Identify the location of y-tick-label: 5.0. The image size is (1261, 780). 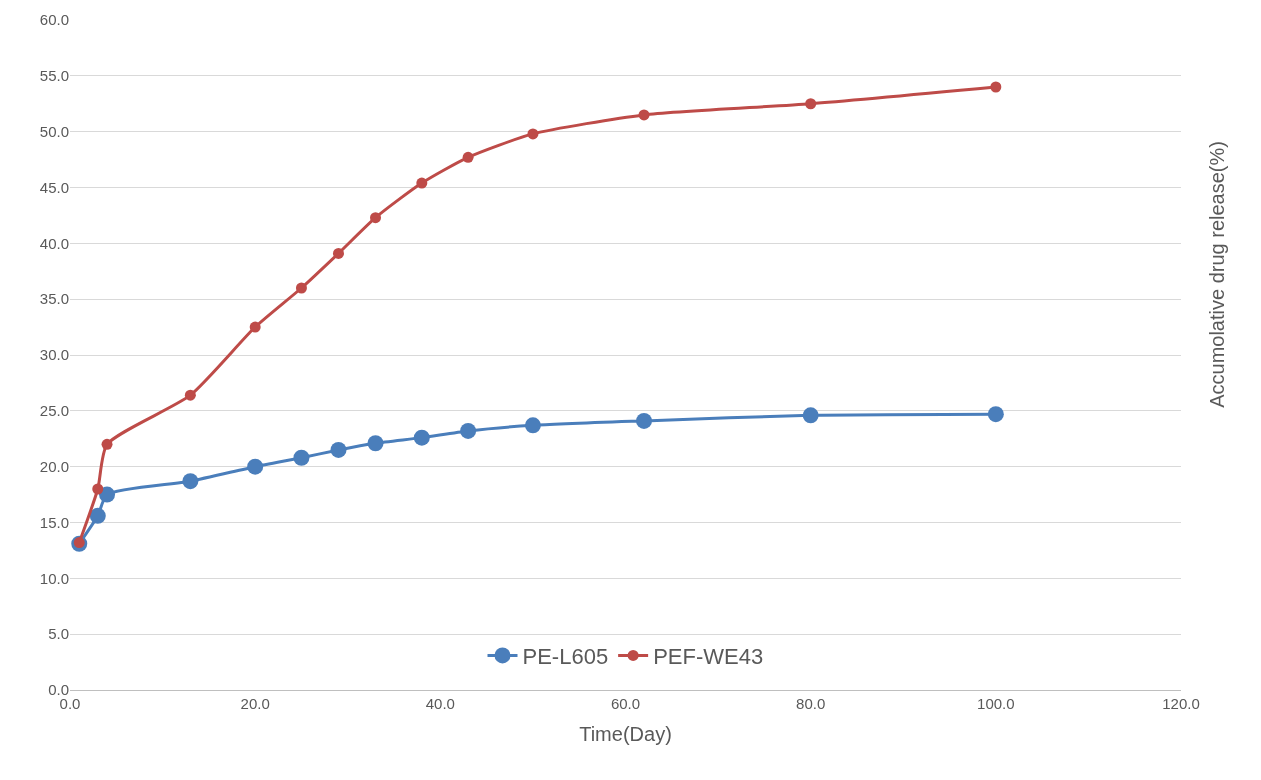
(58, 634).